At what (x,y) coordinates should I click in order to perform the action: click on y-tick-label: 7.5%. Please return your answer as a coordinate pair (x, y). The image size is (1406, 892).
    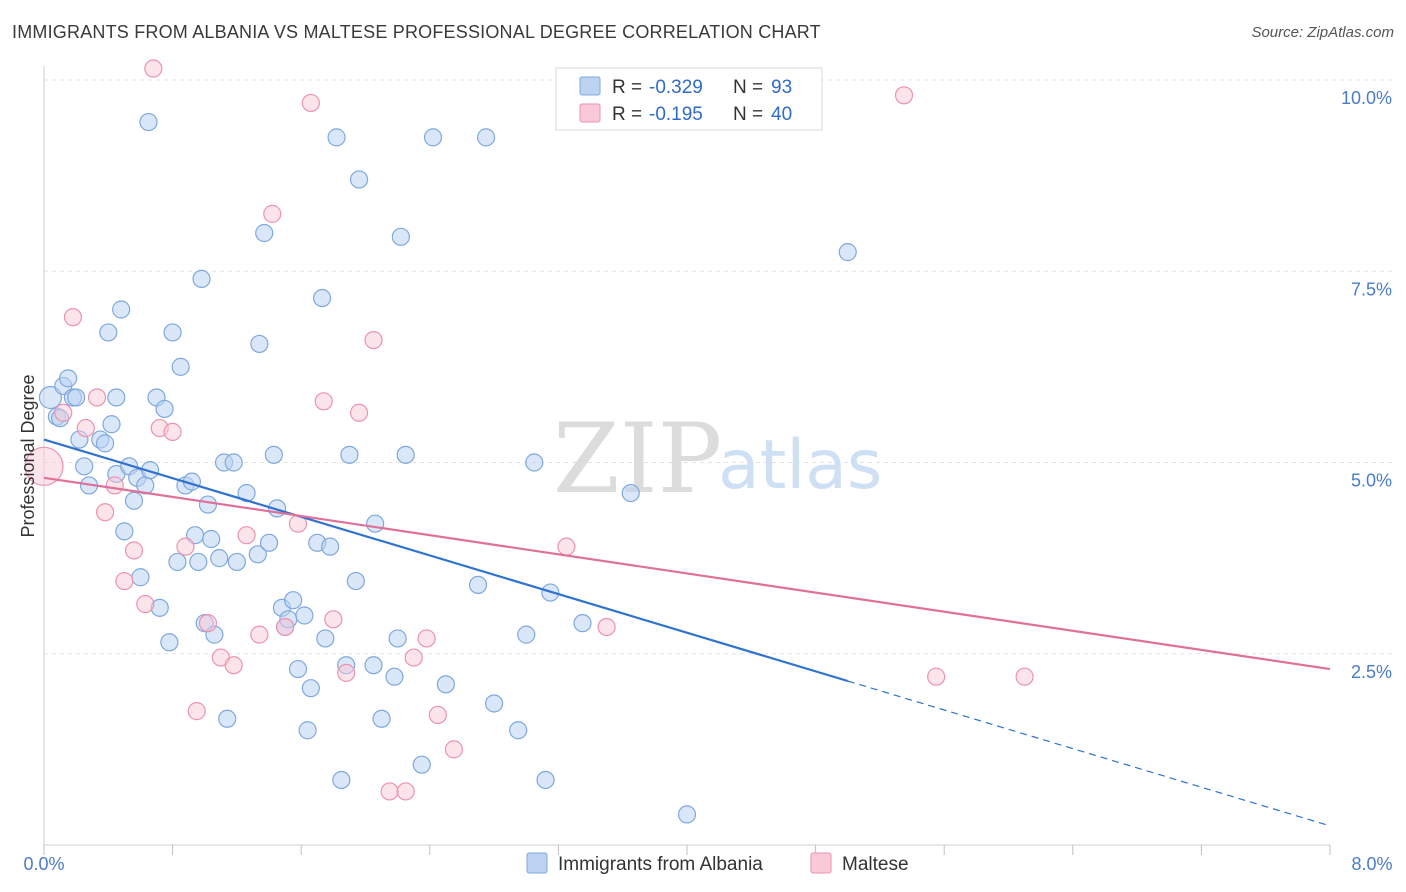
    Looking at the image, I should click on (1371, 289).